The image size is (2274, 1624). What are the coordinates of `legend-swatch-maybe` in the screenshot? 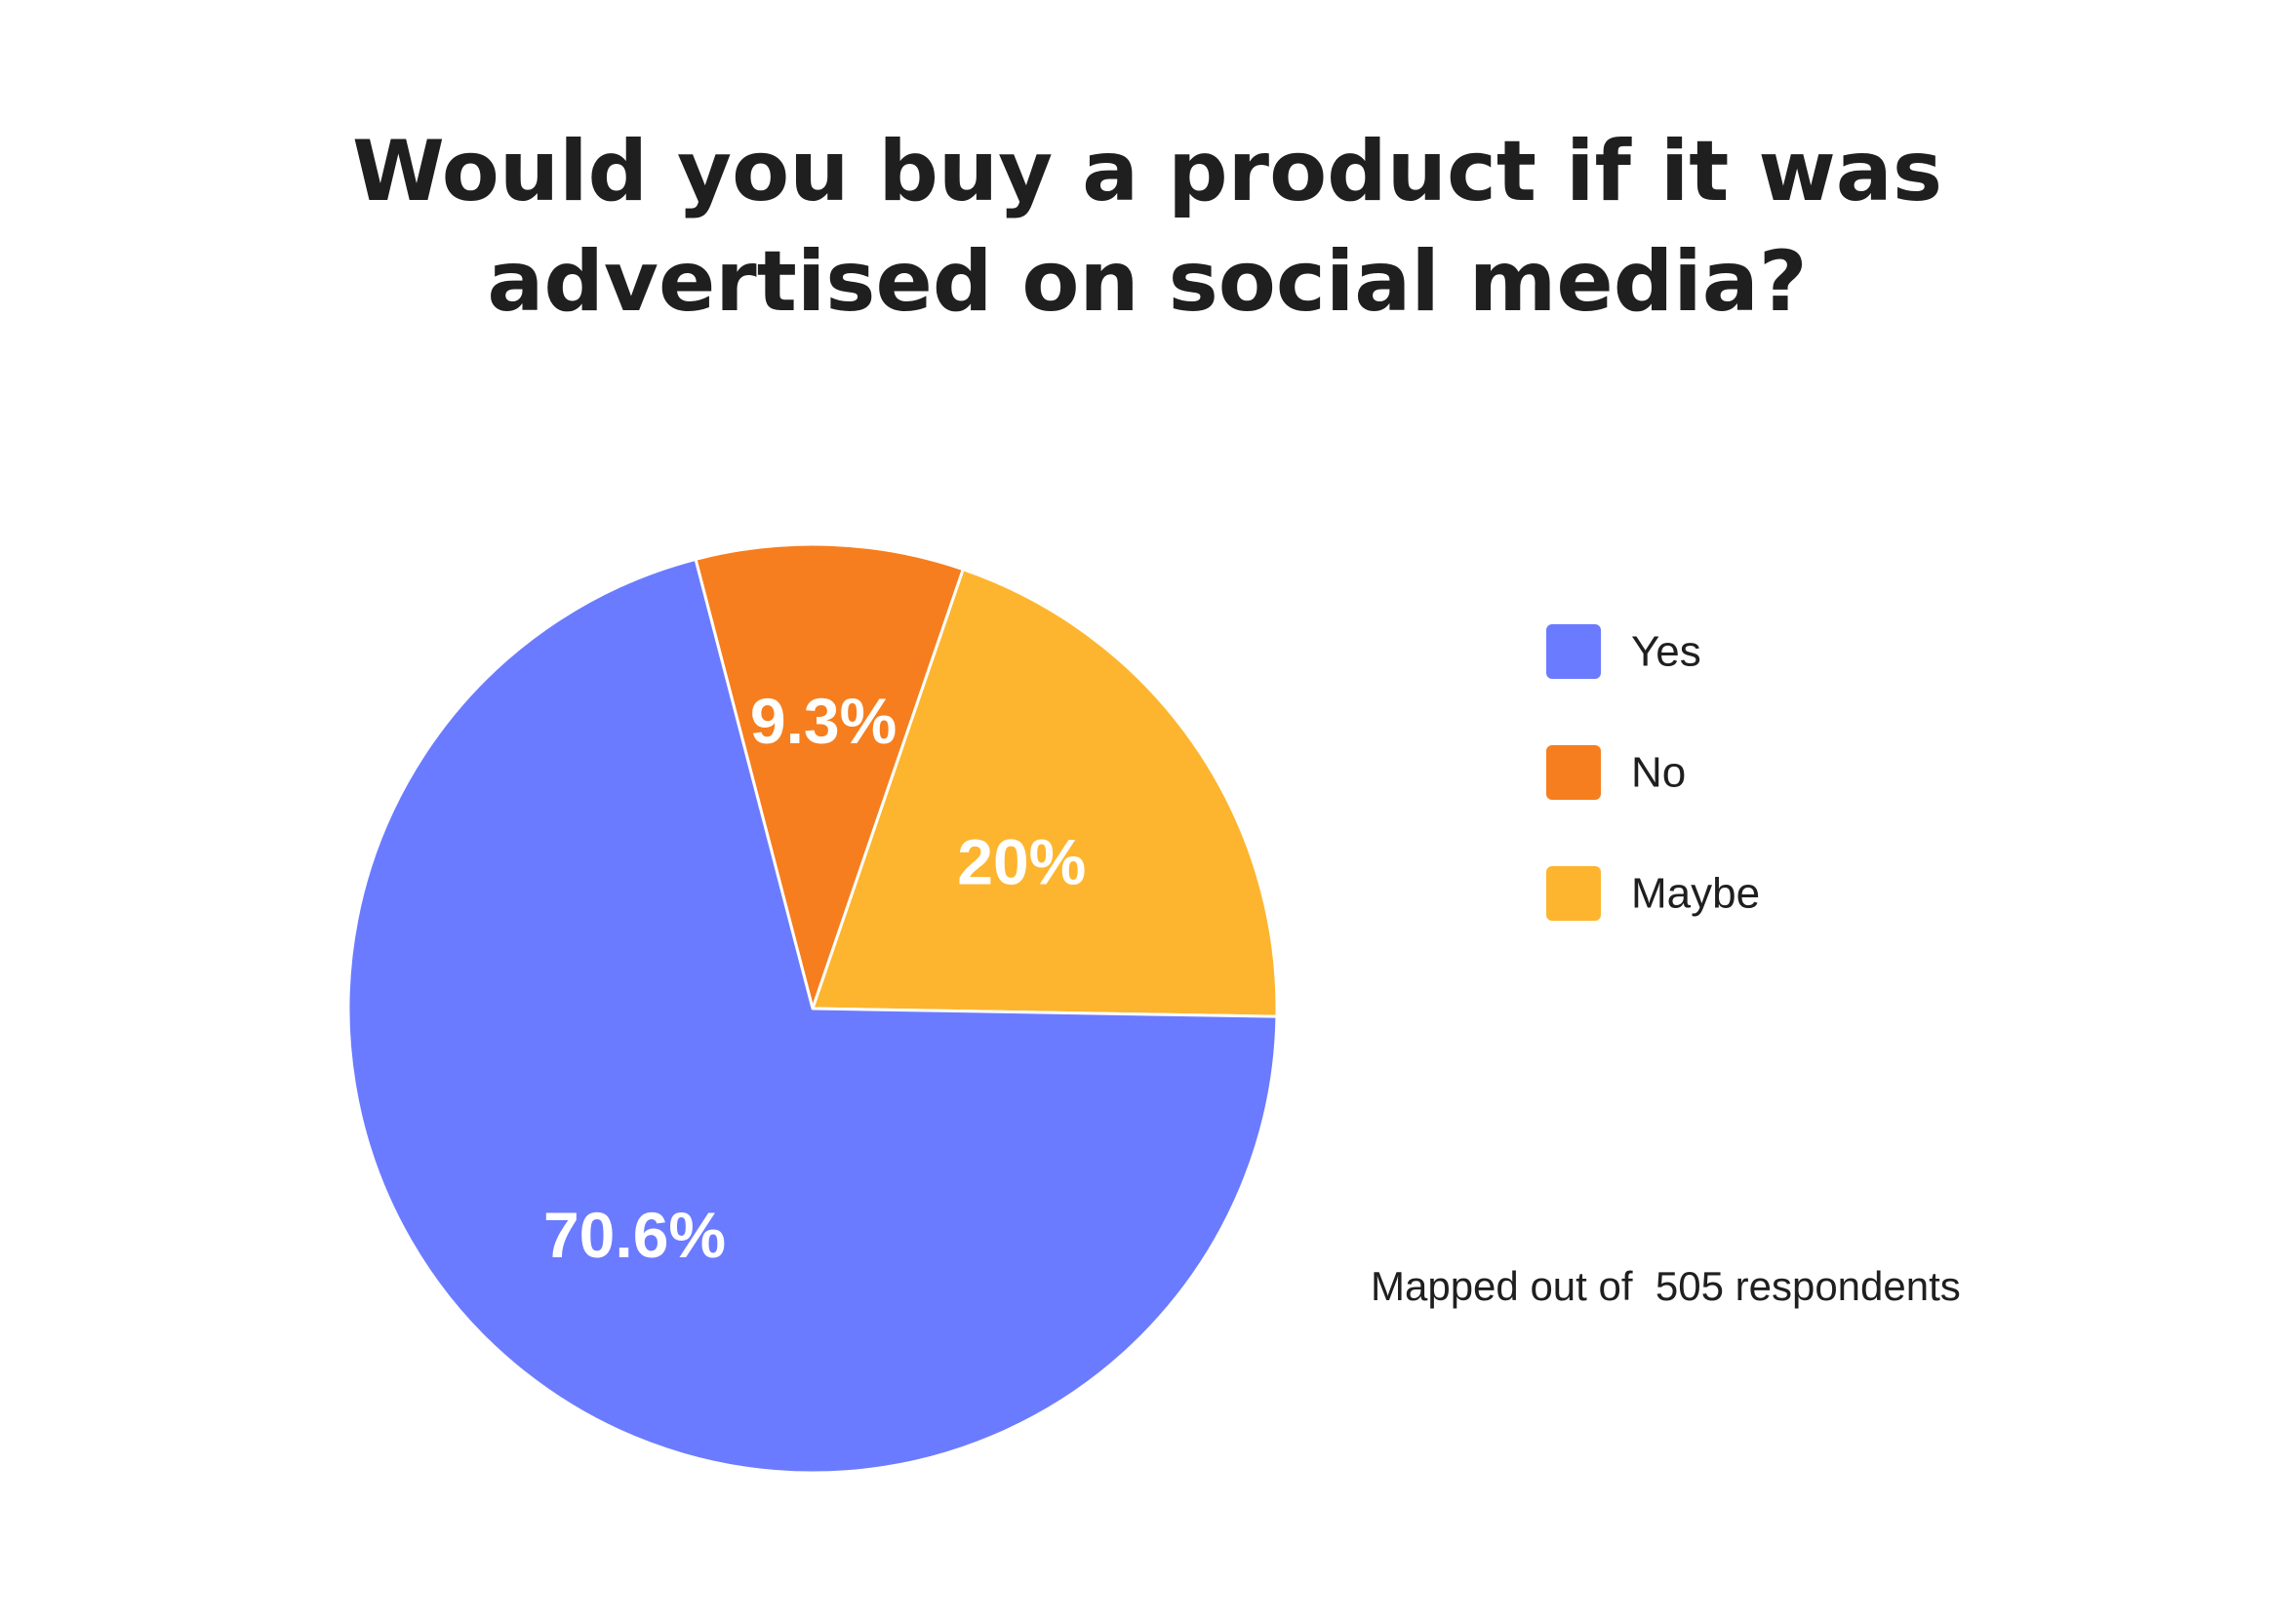 It's located at (1573, 893).